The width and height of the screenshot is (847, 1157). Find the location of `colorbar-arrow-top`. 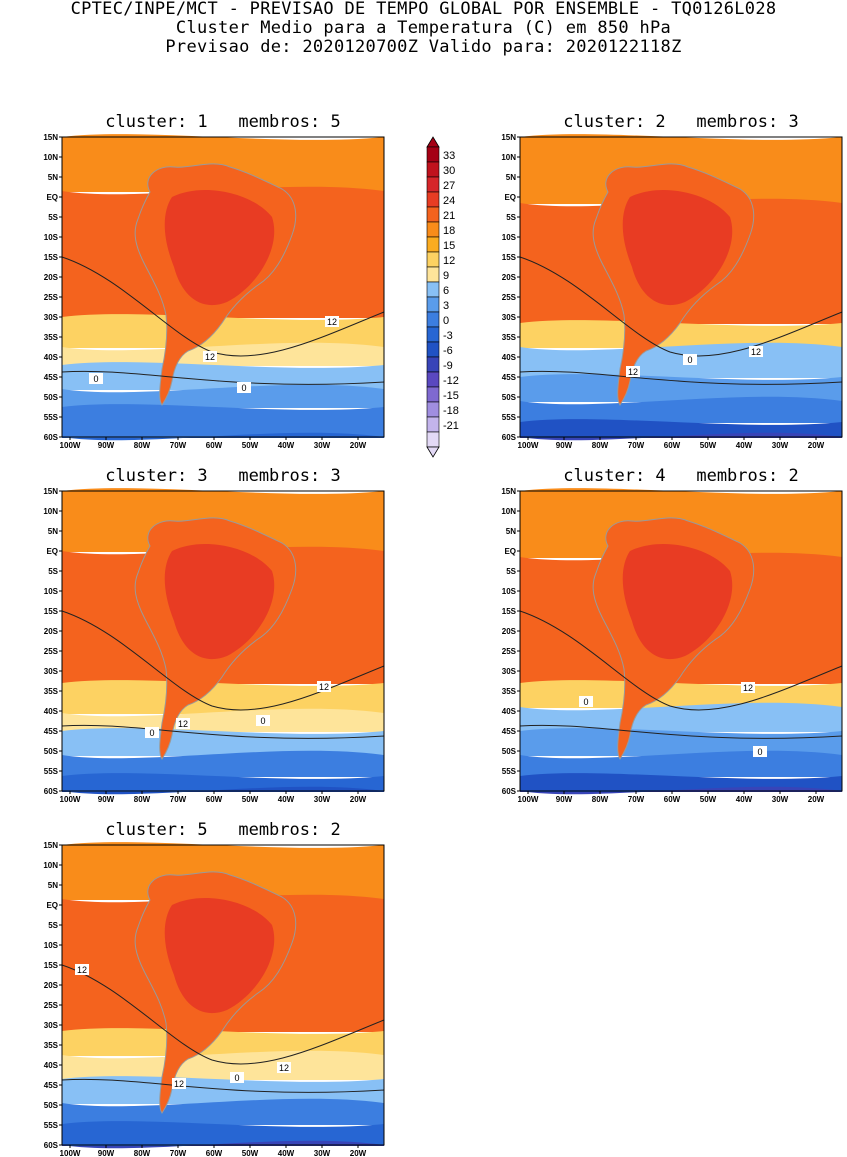

colorbar-arrow-top is located at coordinates (433, 142).